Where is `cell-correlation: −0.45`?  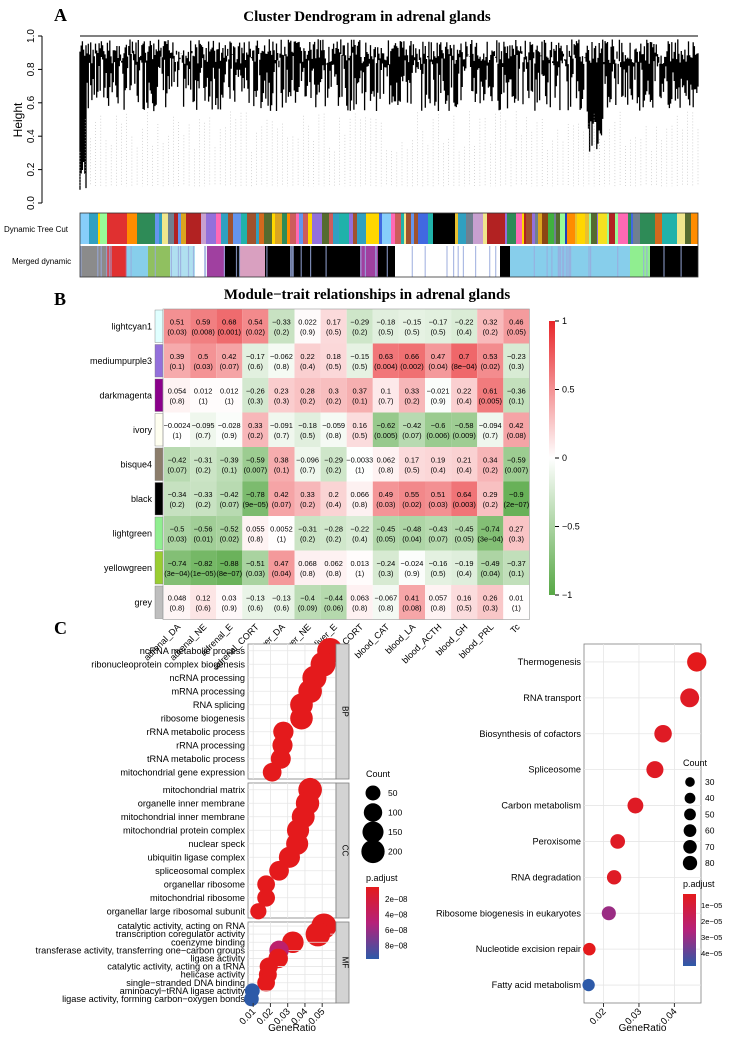
cell-correlation: −0.45 is located at coordinates (464, 528).